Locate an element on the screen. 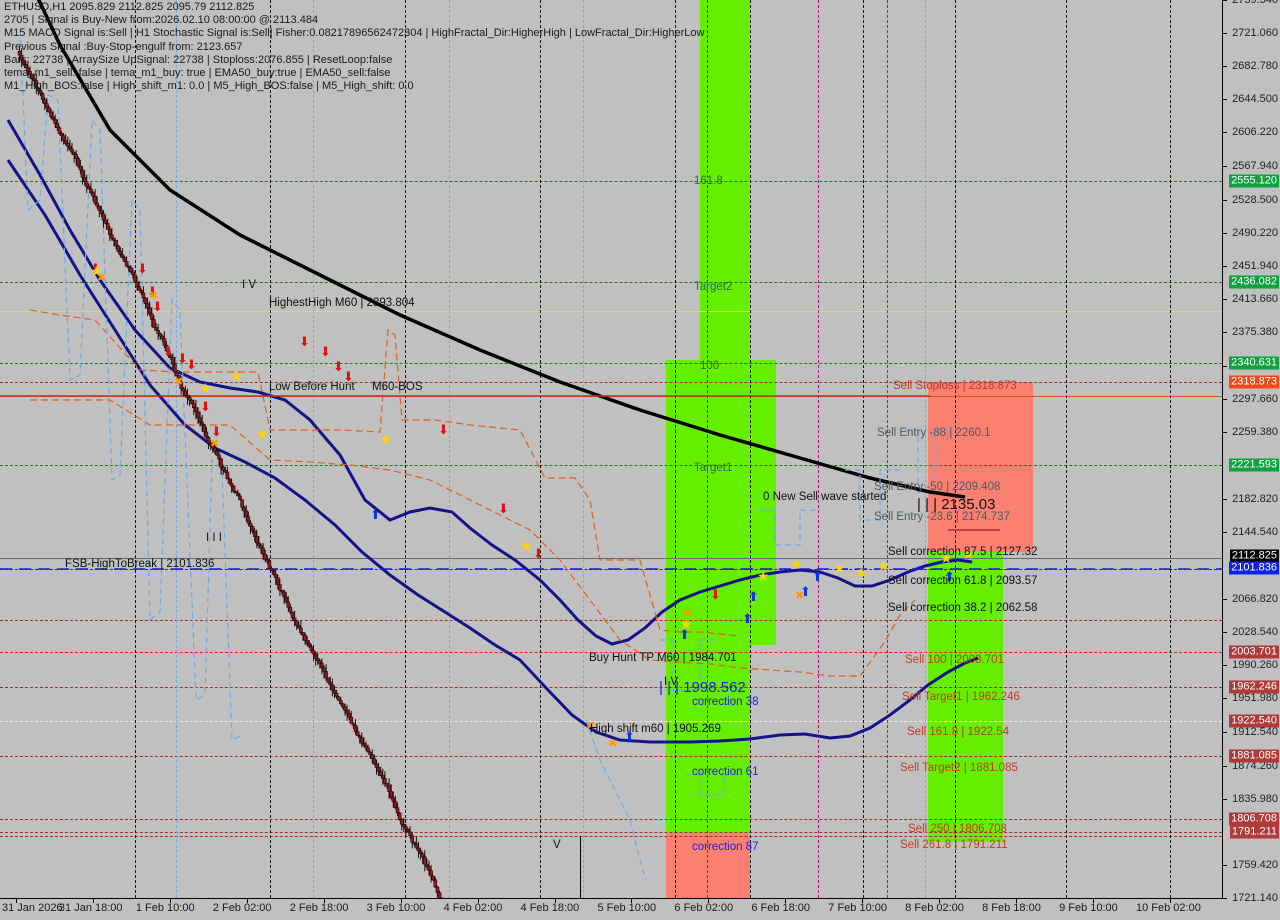 The width and height of the screenshot is (1280, 920). price-badge-darkred: 1791.211 is located at coordinates (1254, 832).